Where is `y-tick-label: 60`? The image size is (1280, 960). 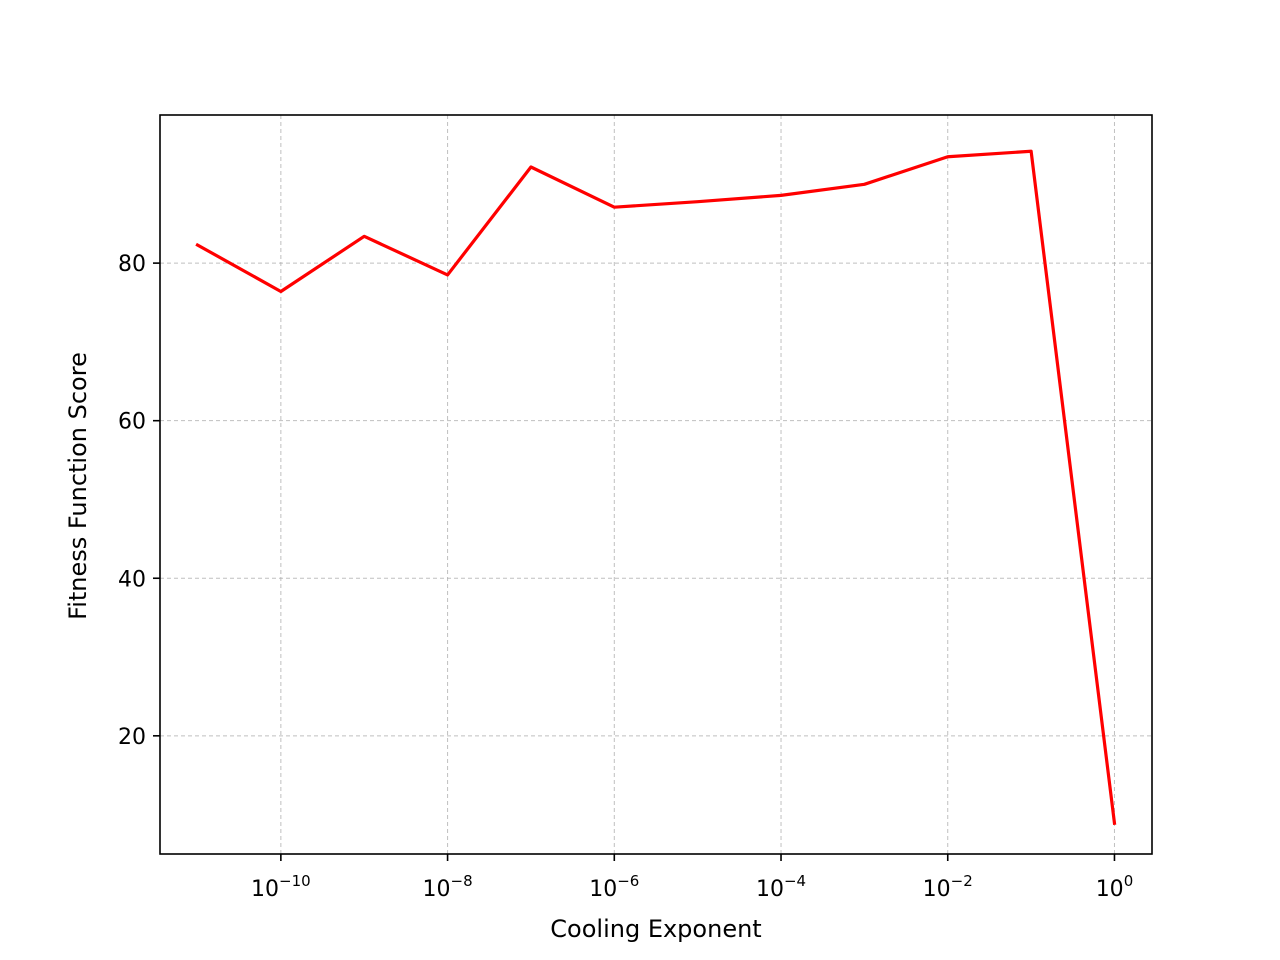 y-tick-label: 60 is located at coordinates (132, 422).